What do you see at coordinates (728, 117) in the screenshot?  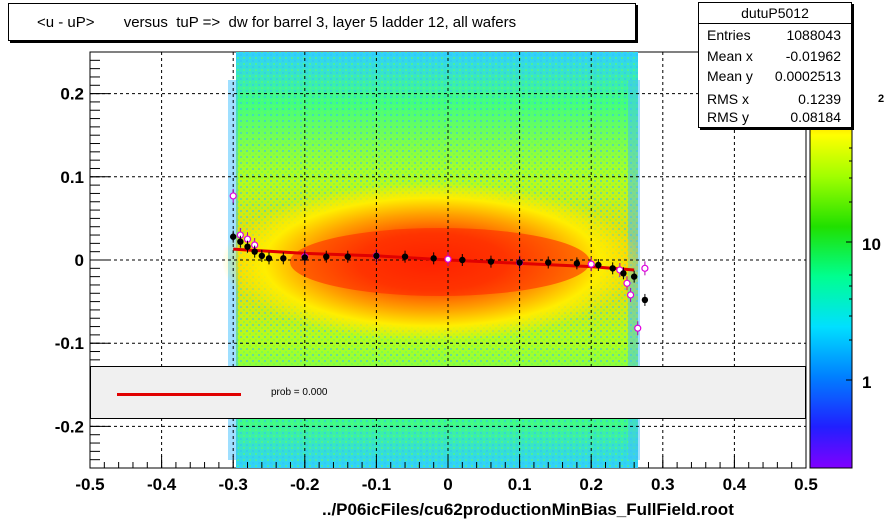 I see `stats-label: RMS y` at bounding box center [728, 117].